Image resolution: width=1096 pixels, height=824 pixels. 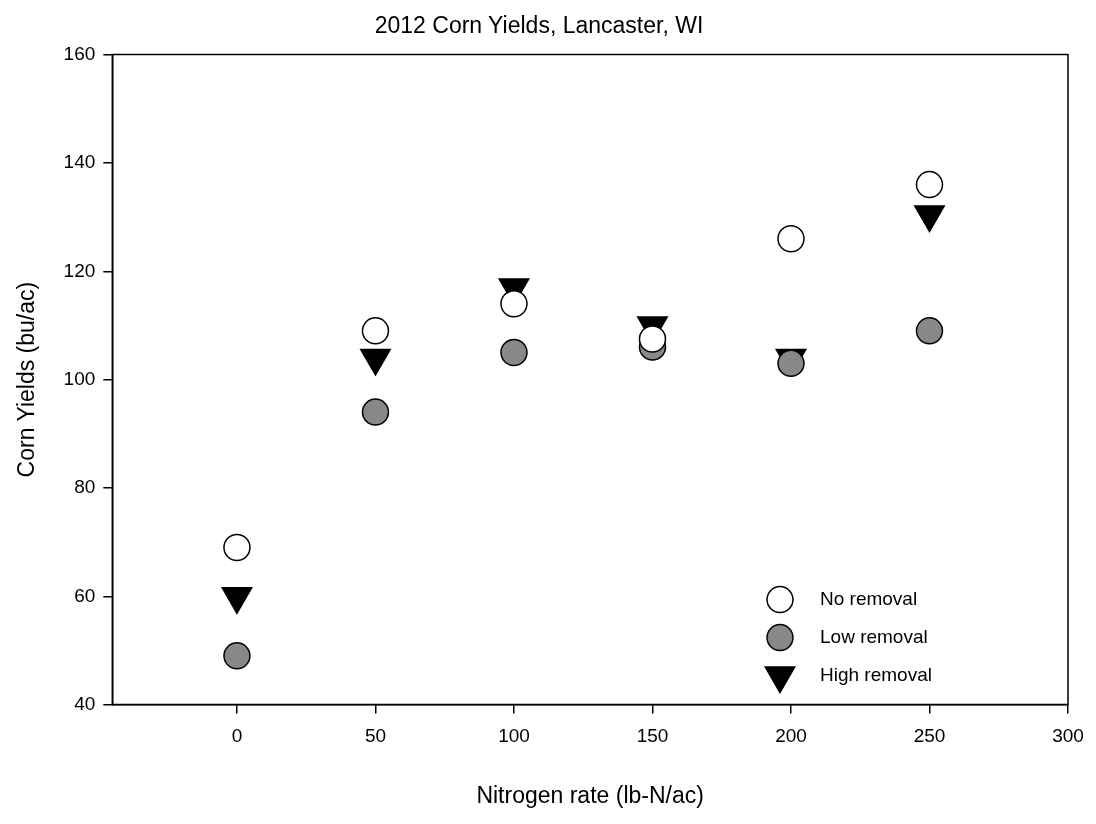 I want to click on y-axis-title: Corn Yields (bu/ac), so click(x=26, y=379).